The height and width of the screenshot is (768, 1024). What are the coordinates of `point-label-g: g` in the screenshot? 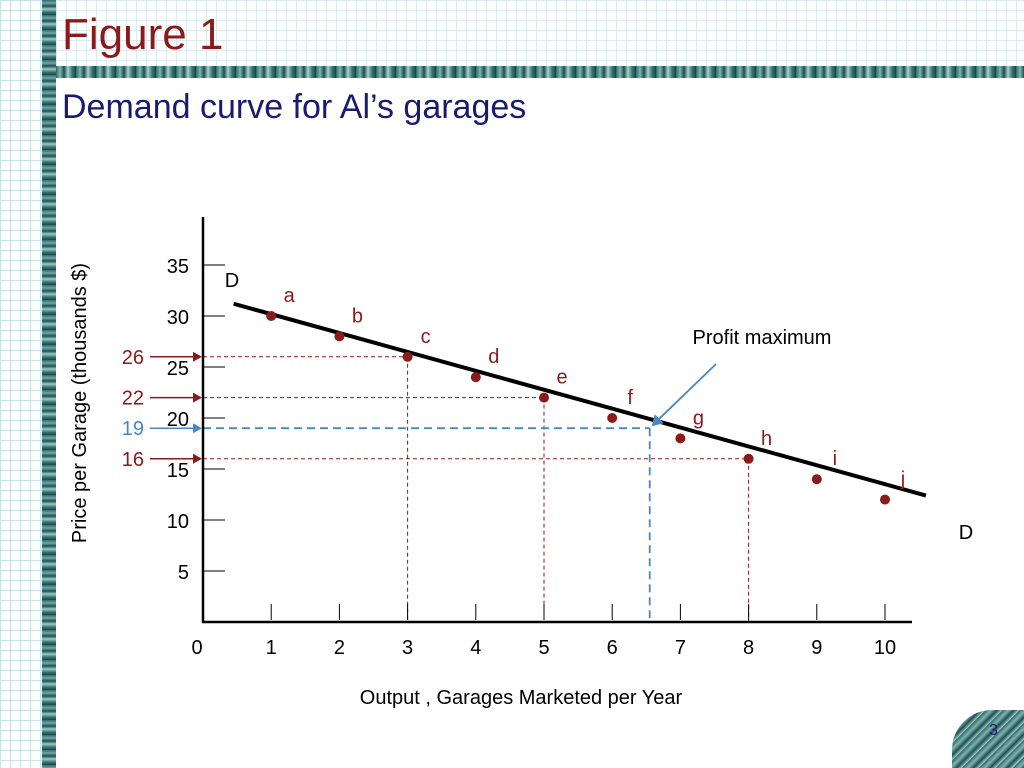 It's located at (698, 418).